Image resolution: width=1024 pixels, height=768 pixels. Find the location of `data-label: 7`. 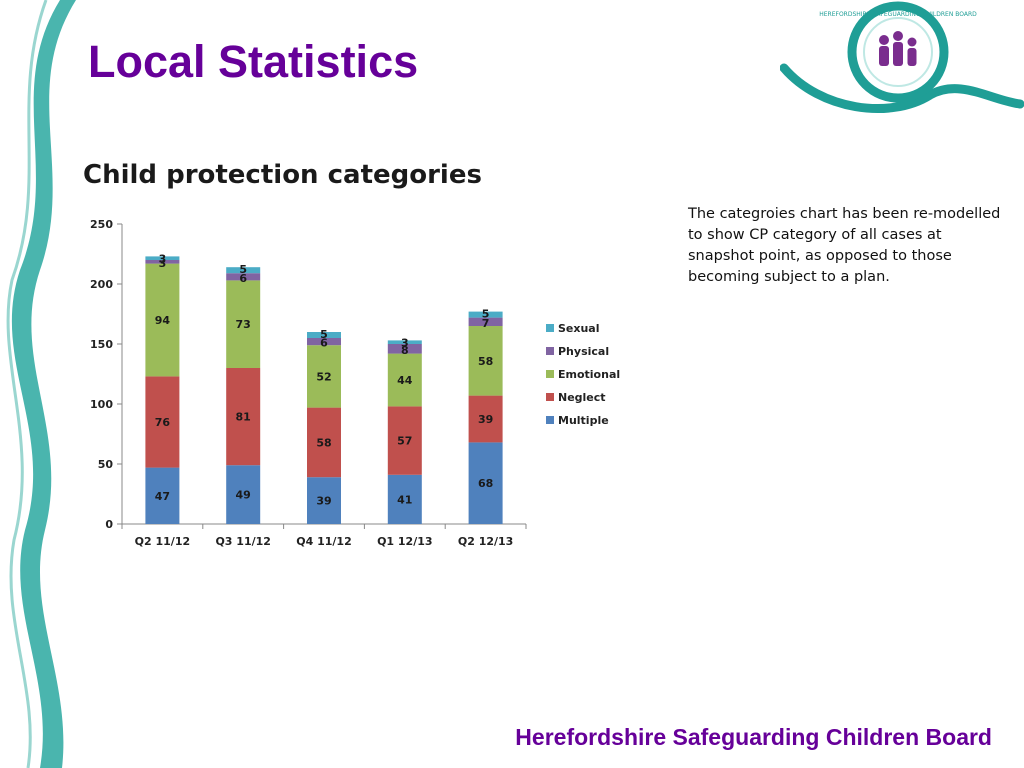

data-label: 7 is located at coordinates (486, 323).